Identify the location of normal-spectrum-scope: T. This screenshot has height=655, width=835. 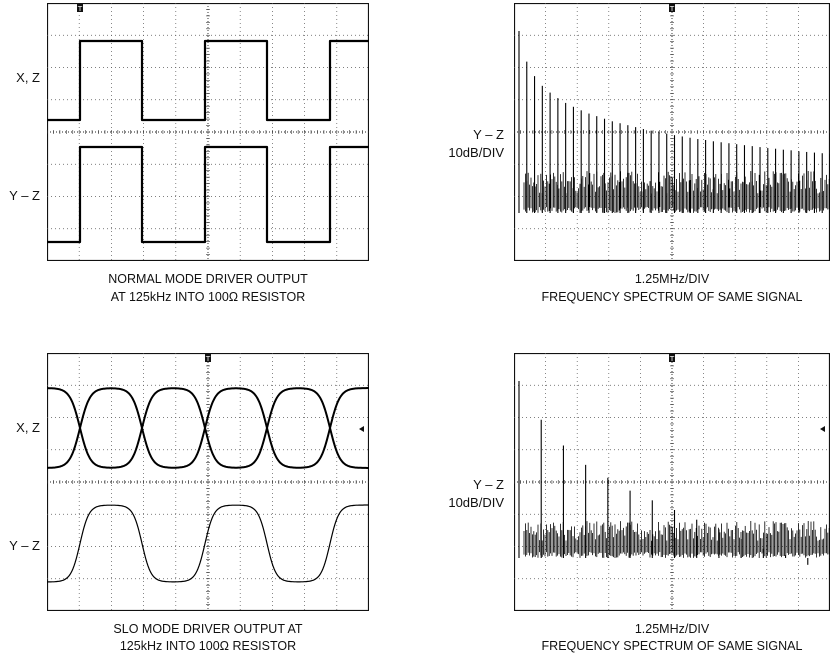
(672, 132).